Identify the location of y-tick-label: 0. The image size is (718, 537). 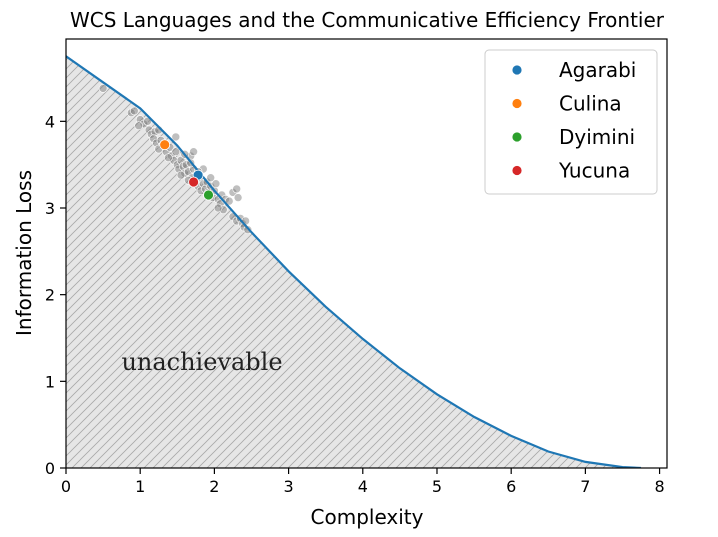
(50, 468).